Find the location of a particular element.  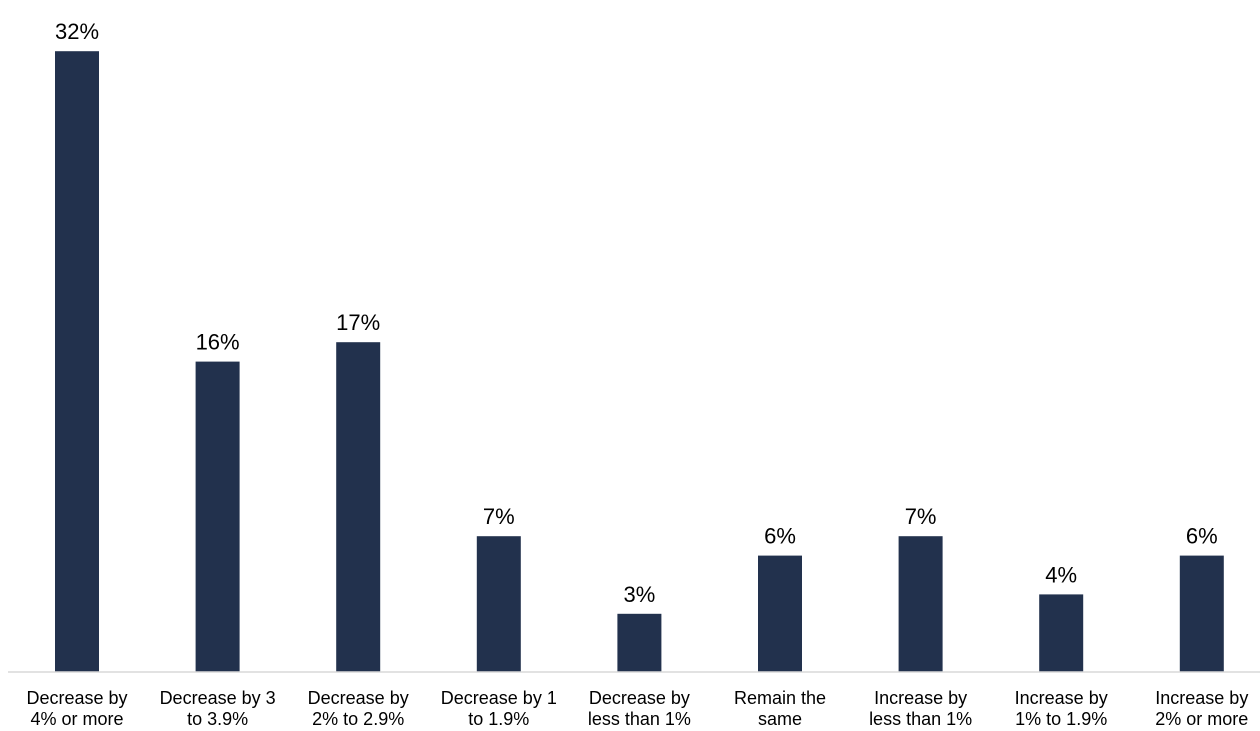

data-label-5: 3% is located at coordinates (640, 594).